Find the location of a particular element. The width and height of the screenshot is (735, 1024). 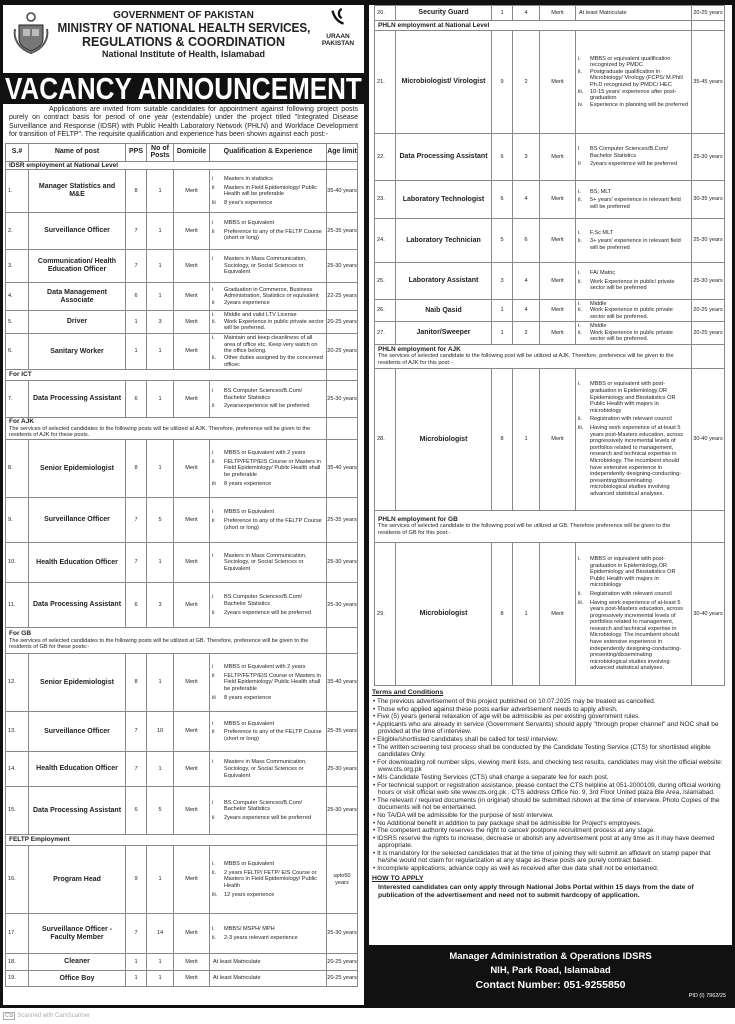

pps: 9 is located at coordinates (502, 82).